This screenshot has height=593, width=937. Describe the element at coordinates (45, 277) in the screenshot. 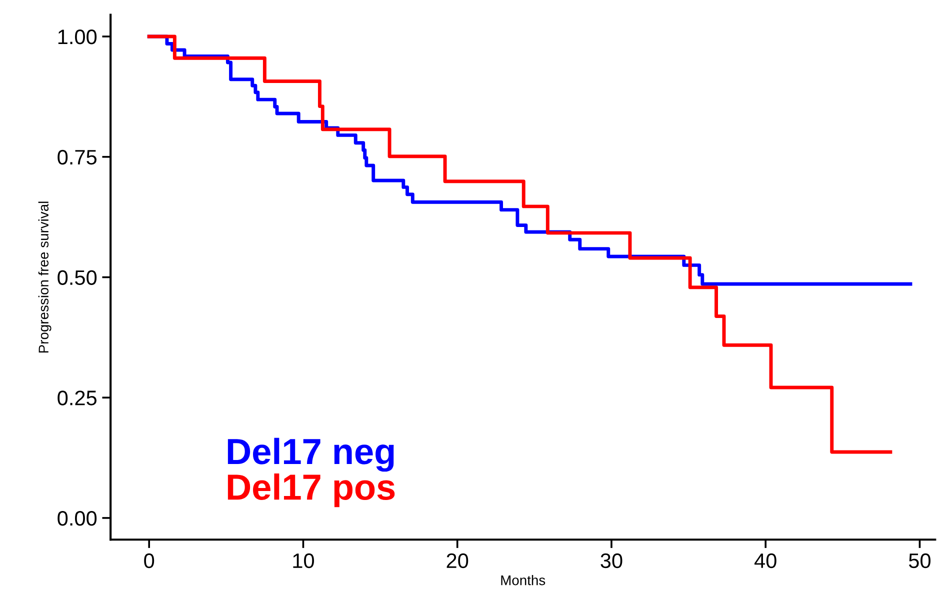

I see `y-axis-title: Progression free survival` at that location.